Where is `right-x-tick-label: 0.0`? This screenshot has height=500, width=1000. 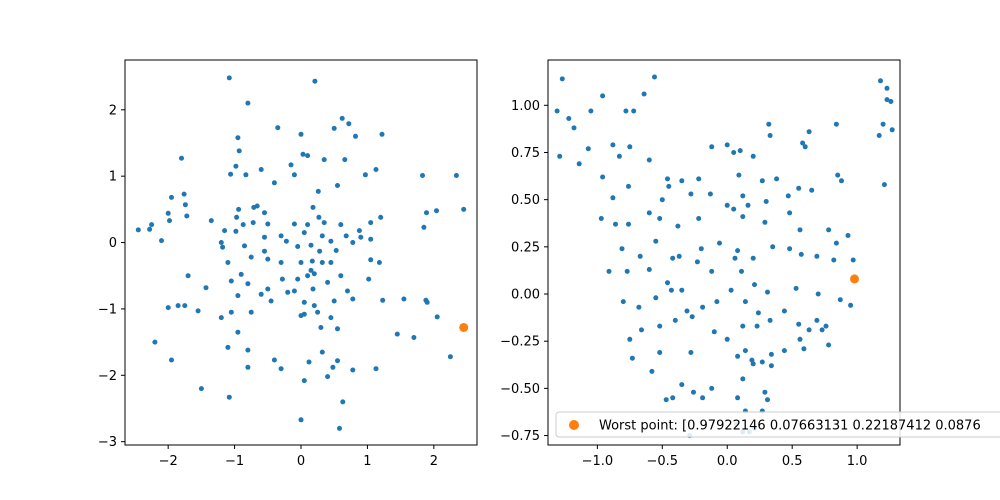 right-x-tick-label: 0.0 is located at coordinates (727, 461).